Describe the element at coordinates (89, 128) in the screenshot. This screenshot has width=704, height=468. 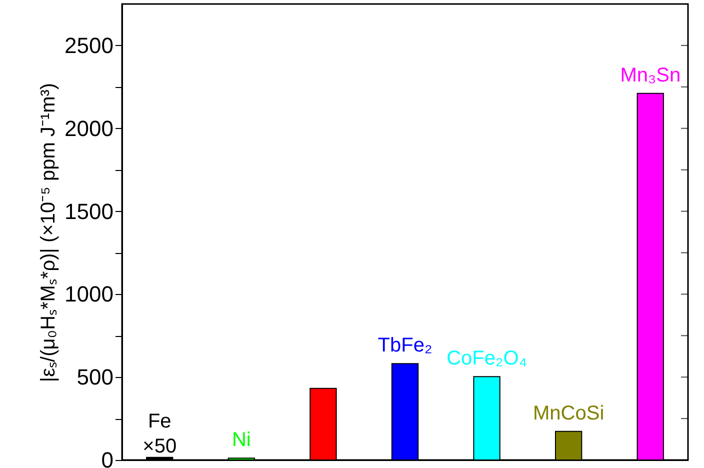
I see `y-tick-label: 2000` at that location.